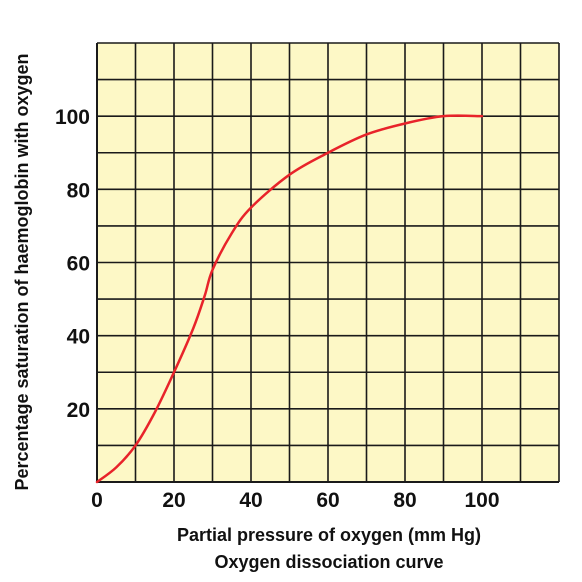  Describe the element at coordinates (78, 264) in the screenshot. I see `y-tick-label: 60` at that location.